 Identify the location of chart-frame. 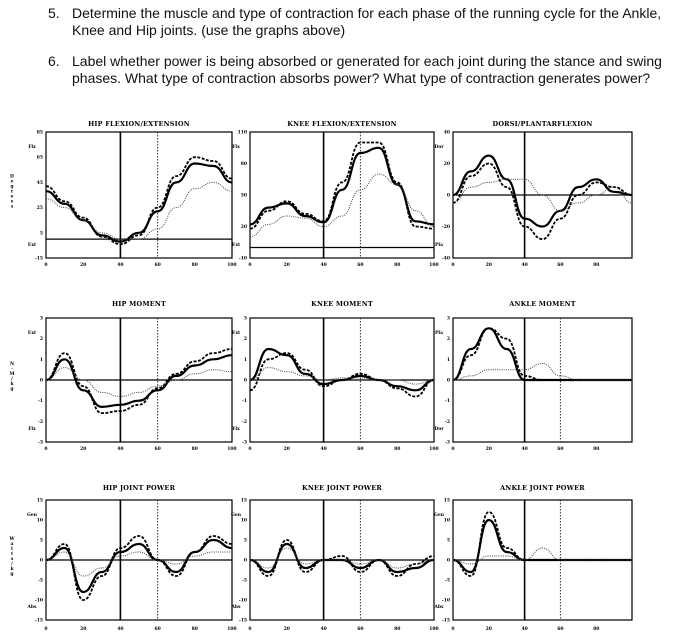
(139, 195).